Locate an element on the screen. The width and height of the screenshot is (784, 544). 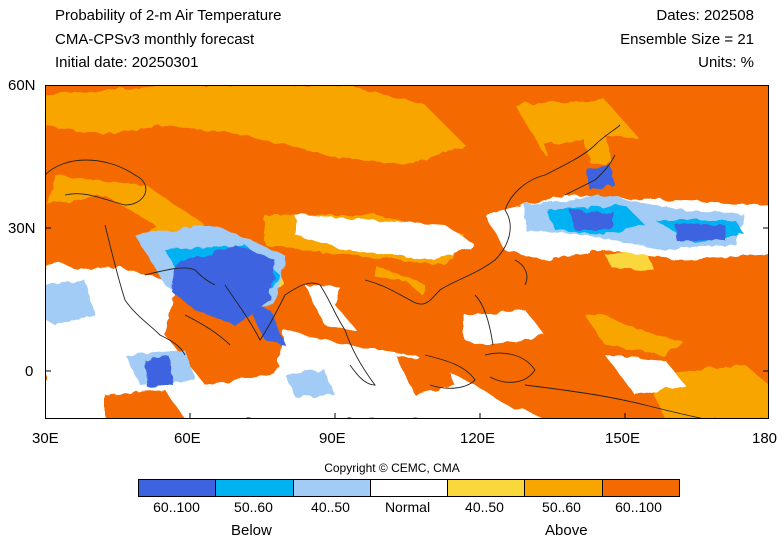
legend-label-above-50-60: 50..60 is located at coordinates (561, 507).